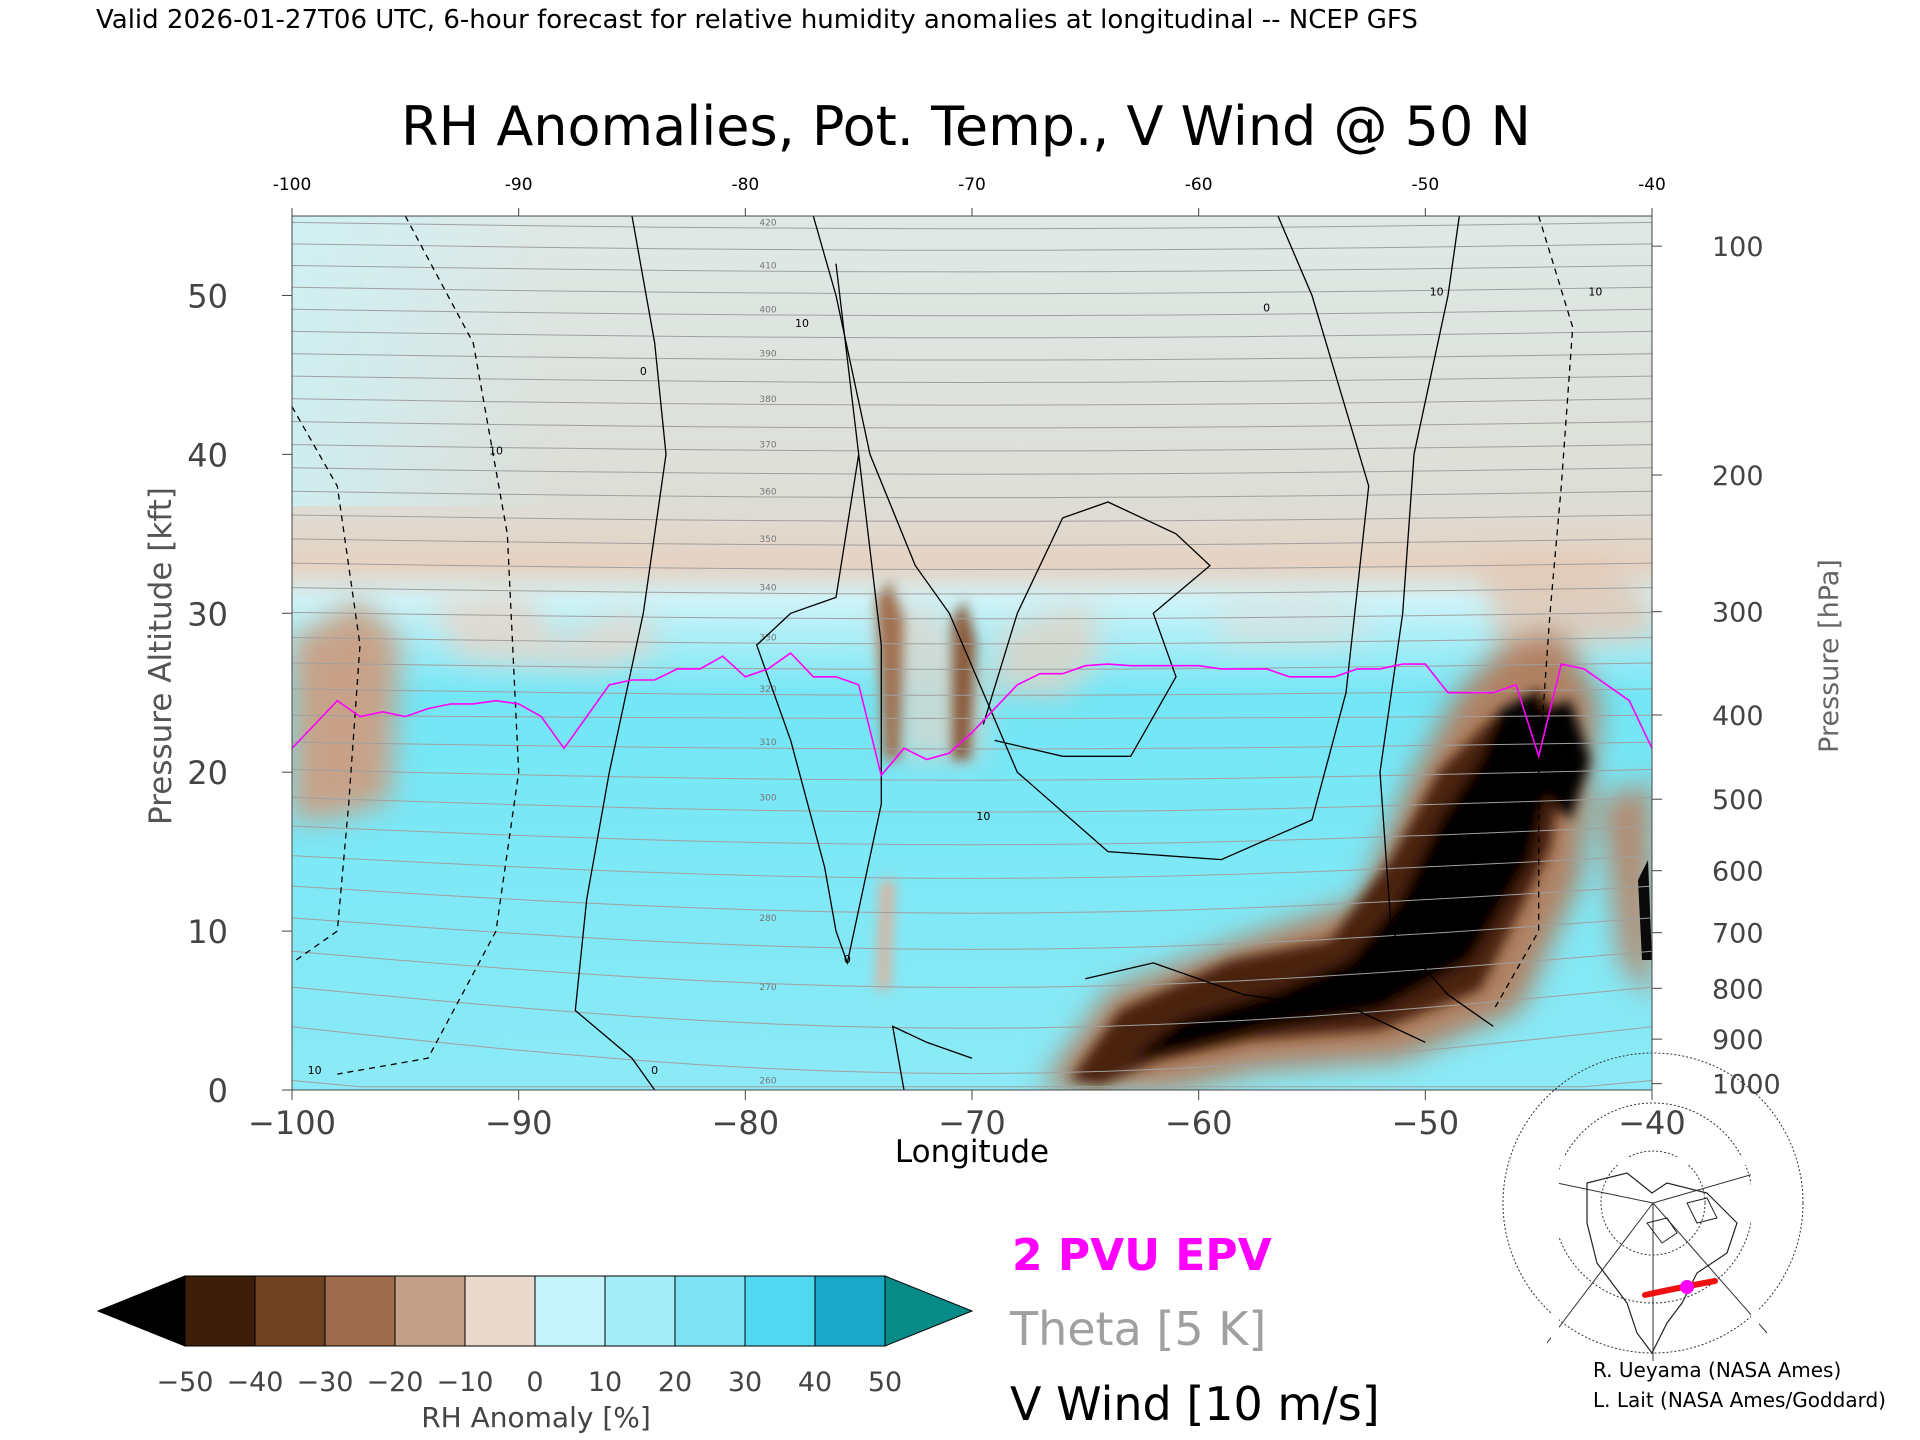  I want to click on theta-label: 300, so click(767, 798).